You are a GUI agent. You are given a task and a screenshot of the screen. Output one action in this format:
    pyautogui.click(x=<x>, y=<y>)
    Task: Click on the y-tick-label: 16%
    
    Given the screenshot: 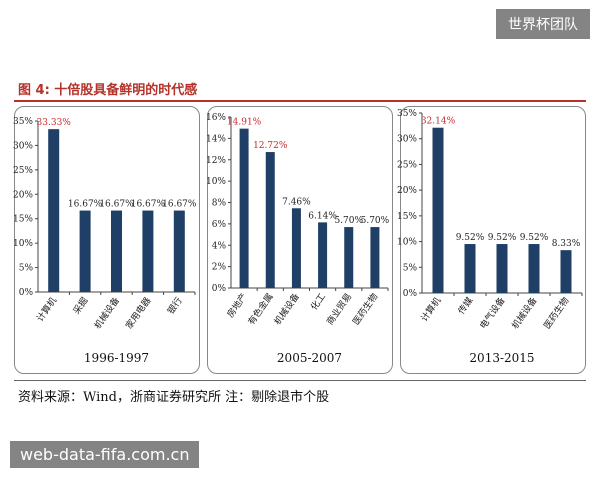 What is the action you would take?
    pyautogui.click(x=216, y=118)
    